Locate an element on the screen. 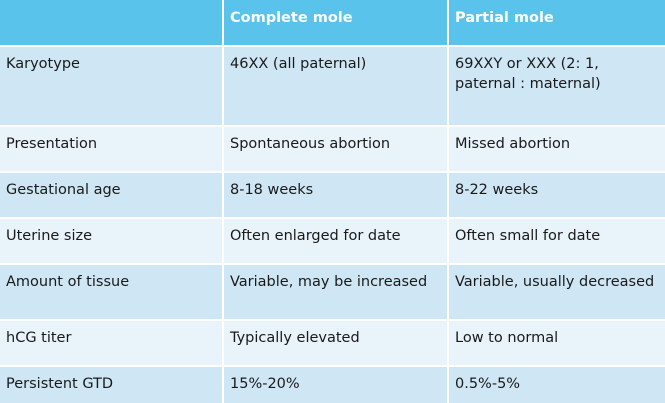  row-label: Presentation is located at coordinates (112, 149).